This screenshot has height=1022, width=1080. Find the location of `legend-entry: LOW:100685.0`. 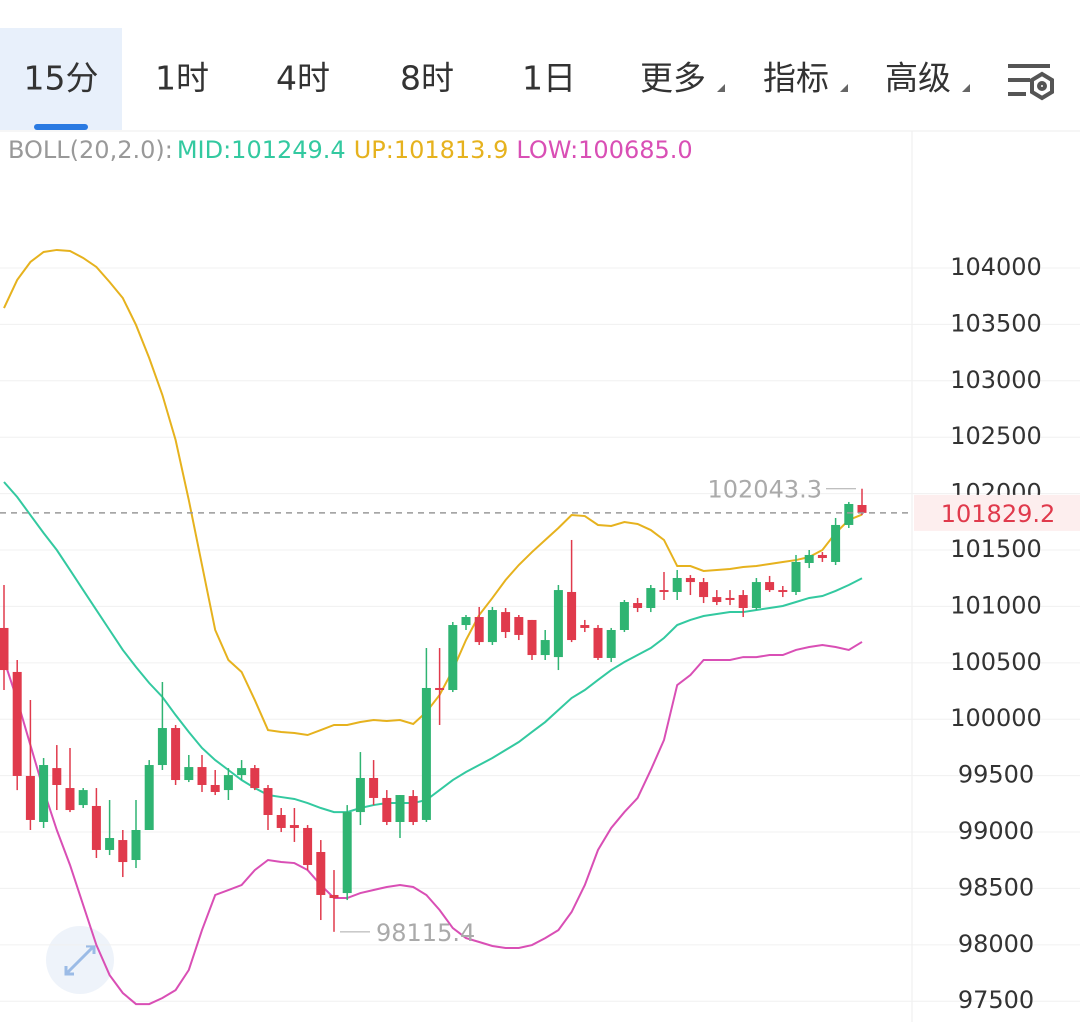

legend-entry: LOW:100685.0 is located at coordinates (604, 150).